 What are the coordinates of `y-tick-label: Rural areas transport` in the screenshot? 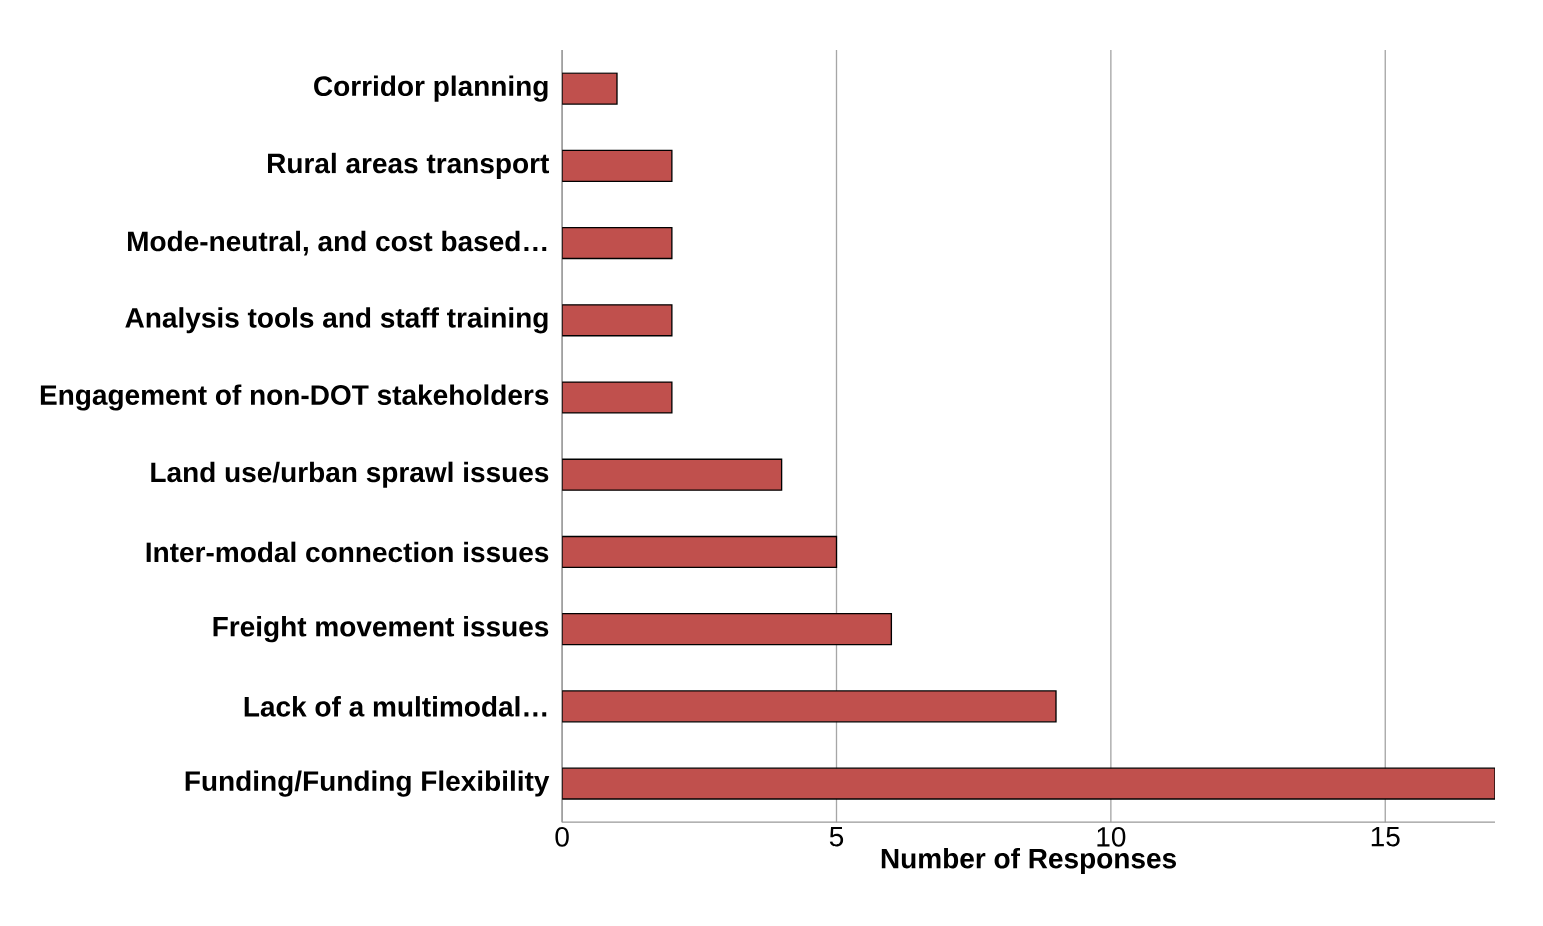 It's located at (409, 165).